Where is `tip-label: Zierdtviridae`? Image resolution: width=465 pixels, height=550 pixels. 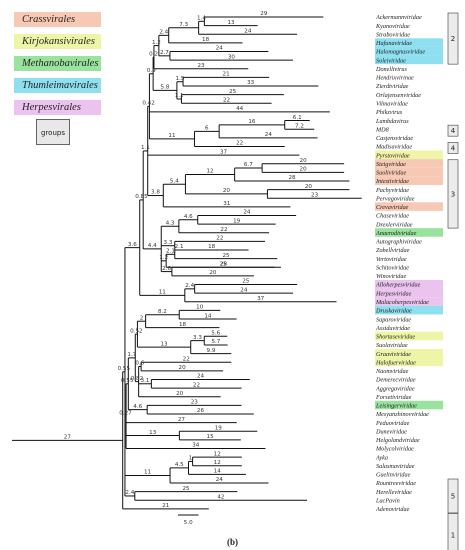
tip-label: Zierdtviridae is located at coordinates (392, 86).